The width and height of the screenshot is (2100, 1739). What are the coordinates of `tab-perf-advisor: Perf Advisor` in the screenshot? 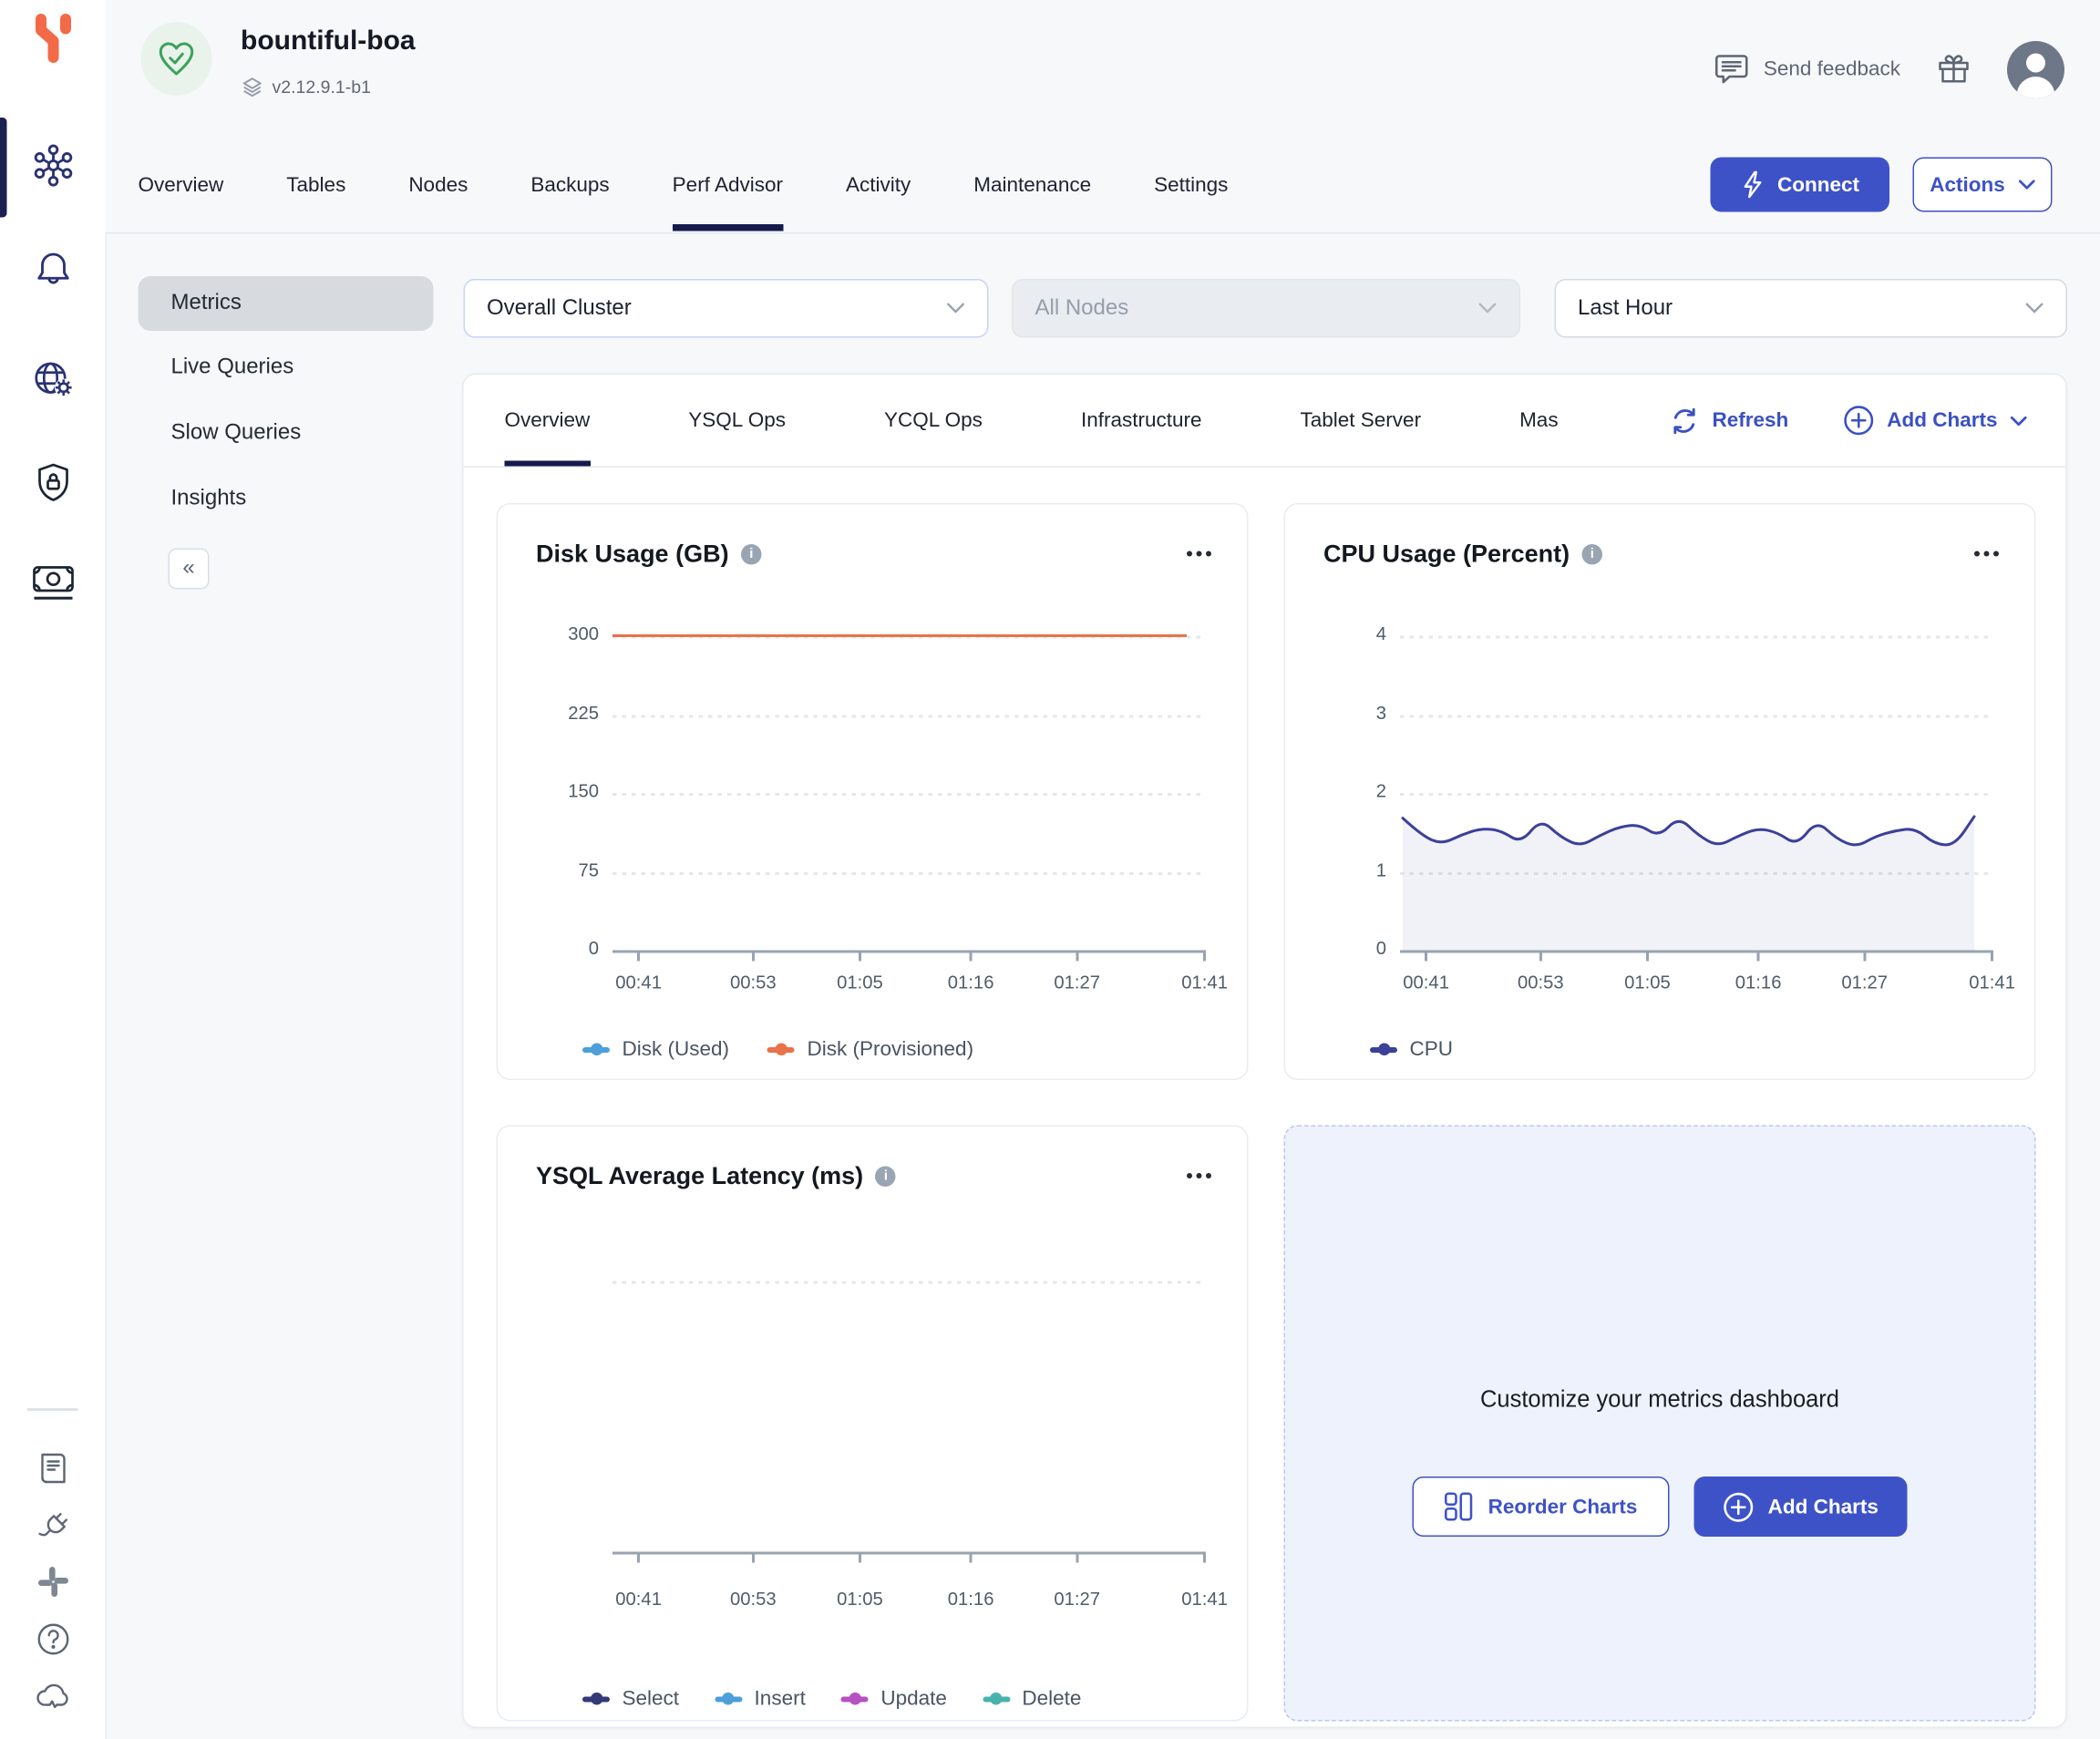 It's located at (727, 186).